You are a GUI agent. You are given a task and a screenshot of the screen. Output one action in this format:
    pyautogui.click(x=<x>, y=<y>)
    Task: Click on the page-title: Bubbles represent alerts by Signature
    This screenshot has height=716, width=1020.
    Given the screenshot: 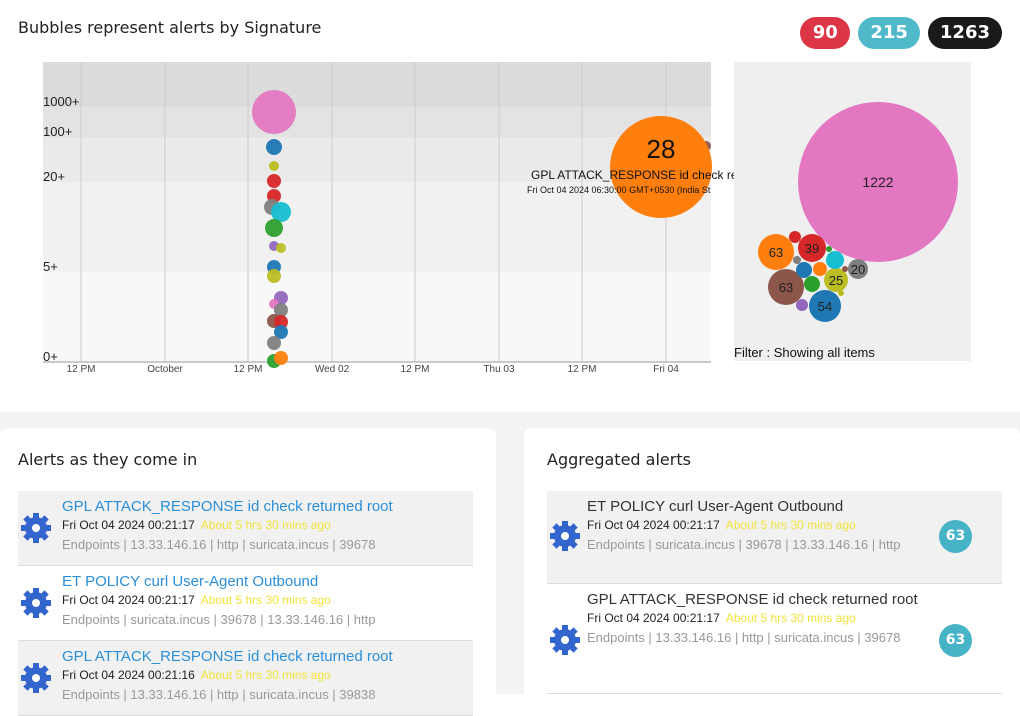 What is the action you would take?
    pyautogui.click(x=170, y=27)
    